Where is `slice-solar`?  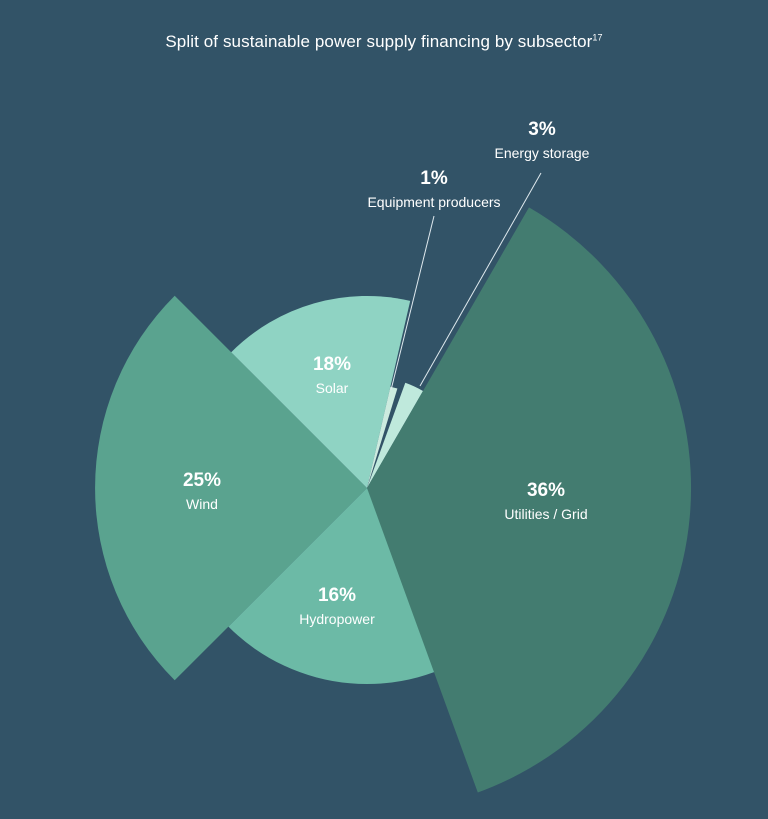
slice-solar is located at coordinates (321, 391).